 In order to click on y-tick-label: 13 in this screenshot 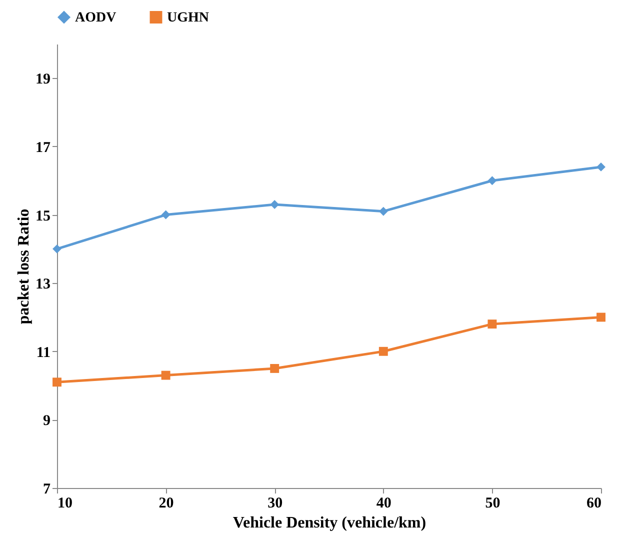, I will do `click(43, 284)`.